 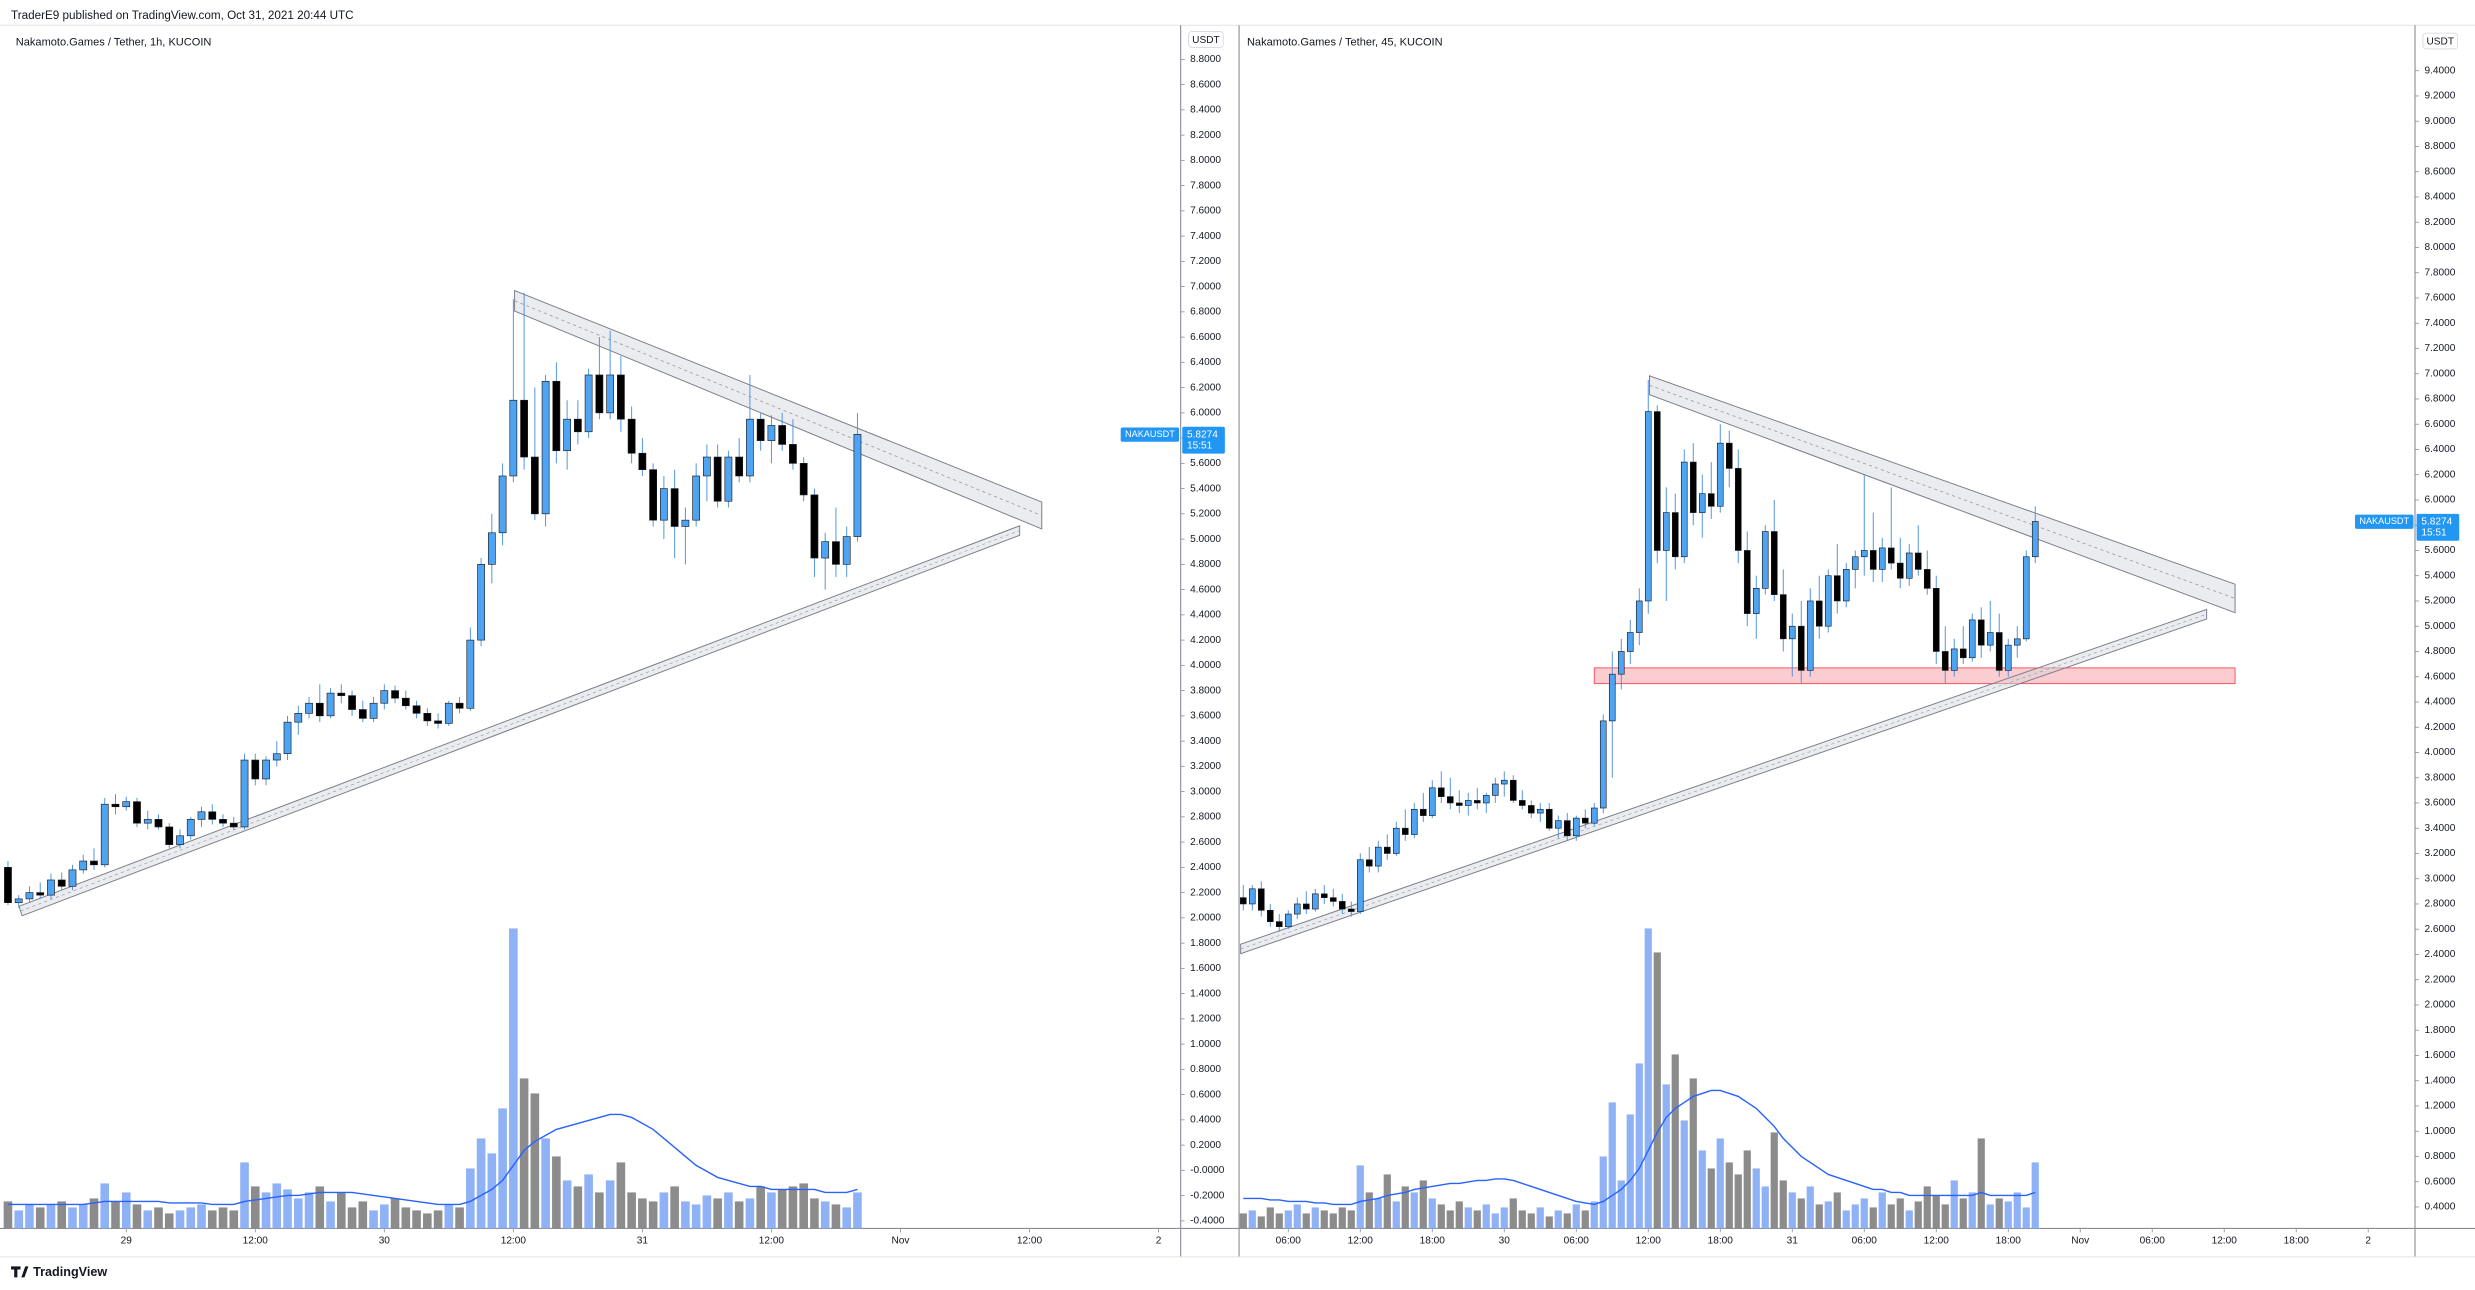 What do you see at coordinates (2439, 676) in the screenshot?
I see `y-tick-label: 4.6000` at bounding box center [2439, 676].